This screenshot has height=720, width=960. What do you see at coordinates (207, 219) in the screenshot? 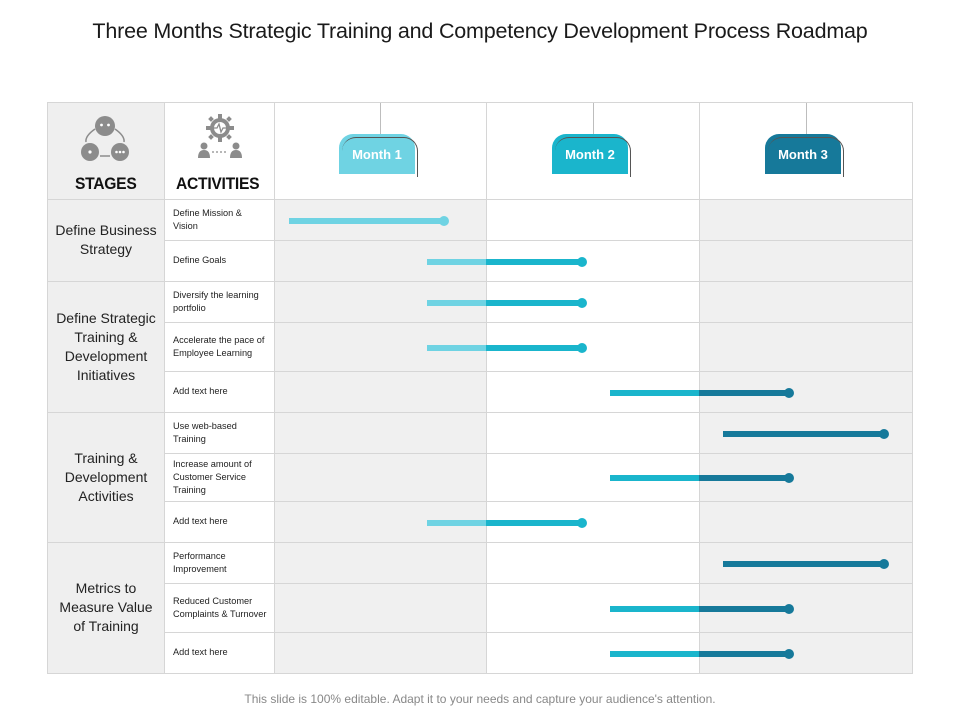
I see `activity-label-text: Define Mission & Vision` at bounding box center [207, 219].